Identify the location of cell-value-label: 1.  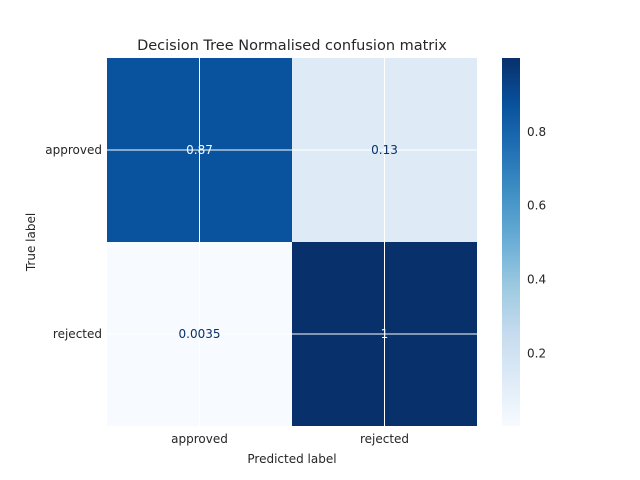
(385, 334).